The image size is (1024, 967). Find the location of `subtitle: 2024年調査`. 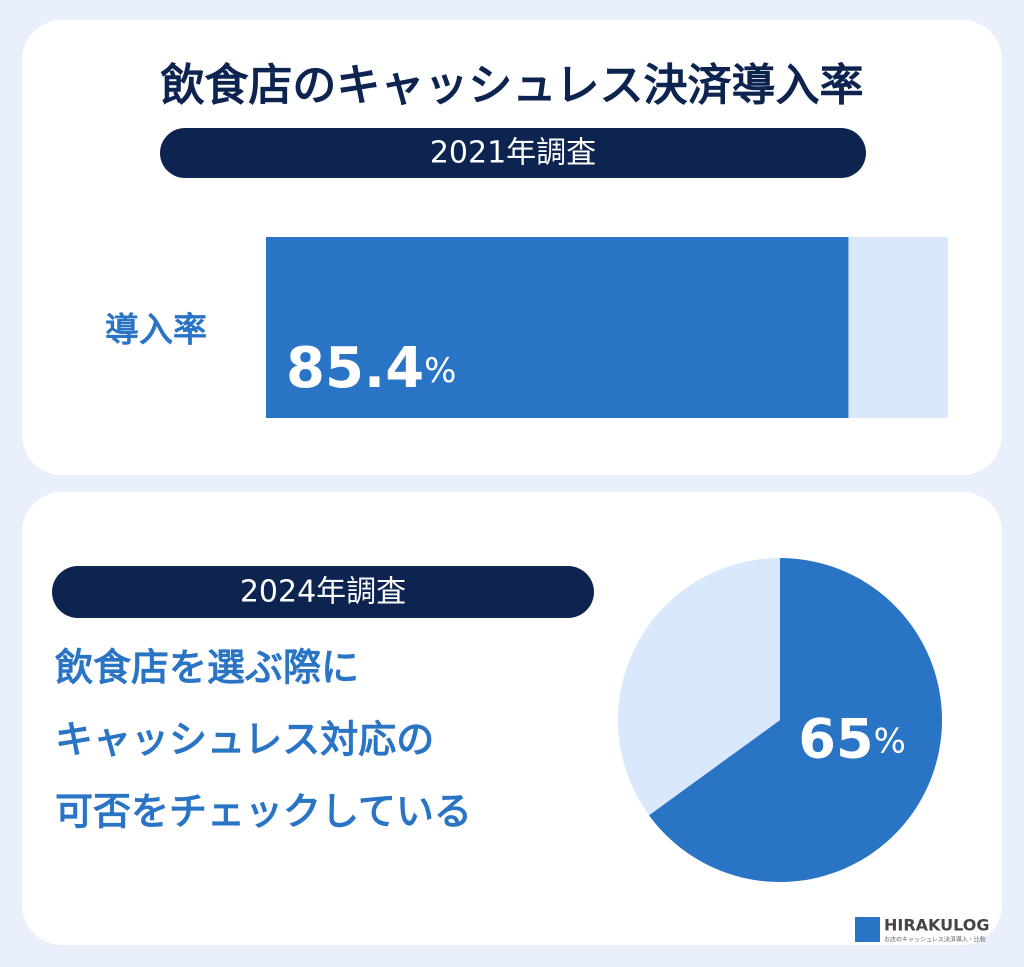

subtitle: 2024年調査 is located at coordinates (323, 592).